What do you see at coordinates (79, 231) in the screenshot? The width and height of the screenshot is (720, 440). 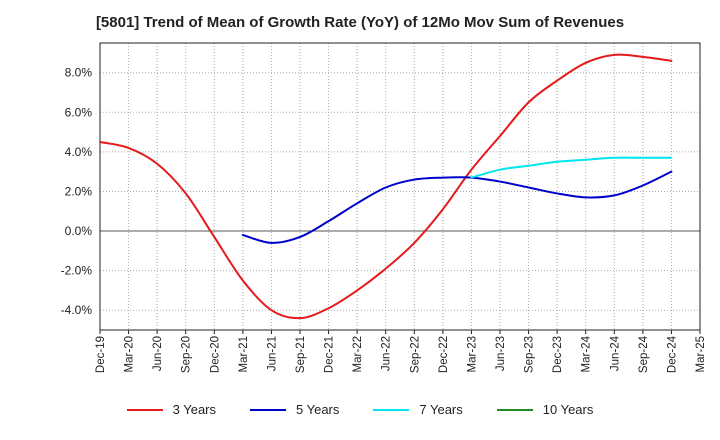 I see `y-tick-label: 0.0%` at bounding box center [79, 231].